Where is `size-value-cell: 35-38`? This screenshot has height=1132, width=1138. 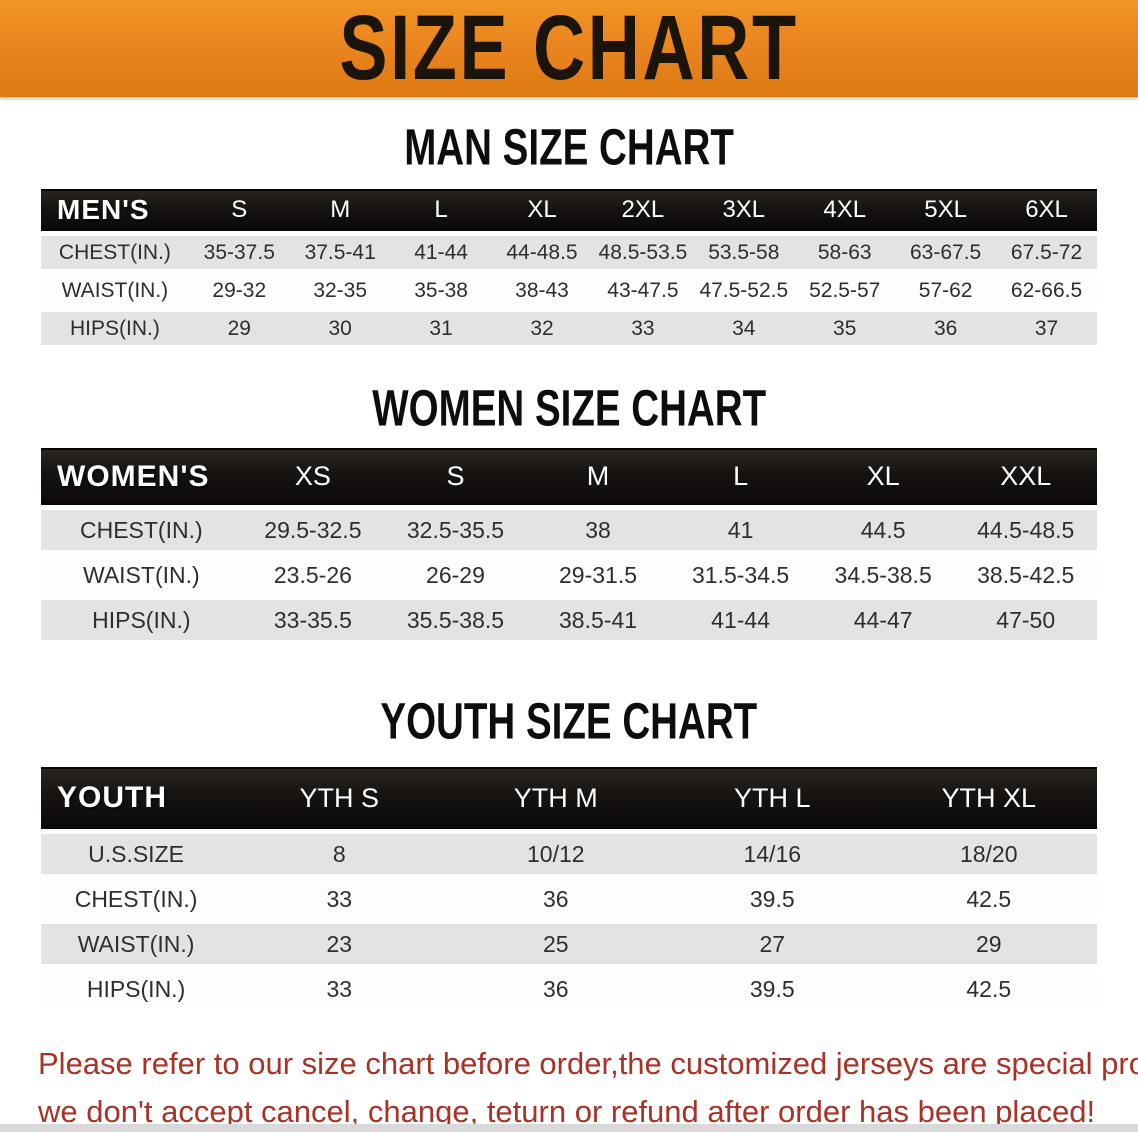
size-value-cell: 35-38 is located at coordinates (441, 290).